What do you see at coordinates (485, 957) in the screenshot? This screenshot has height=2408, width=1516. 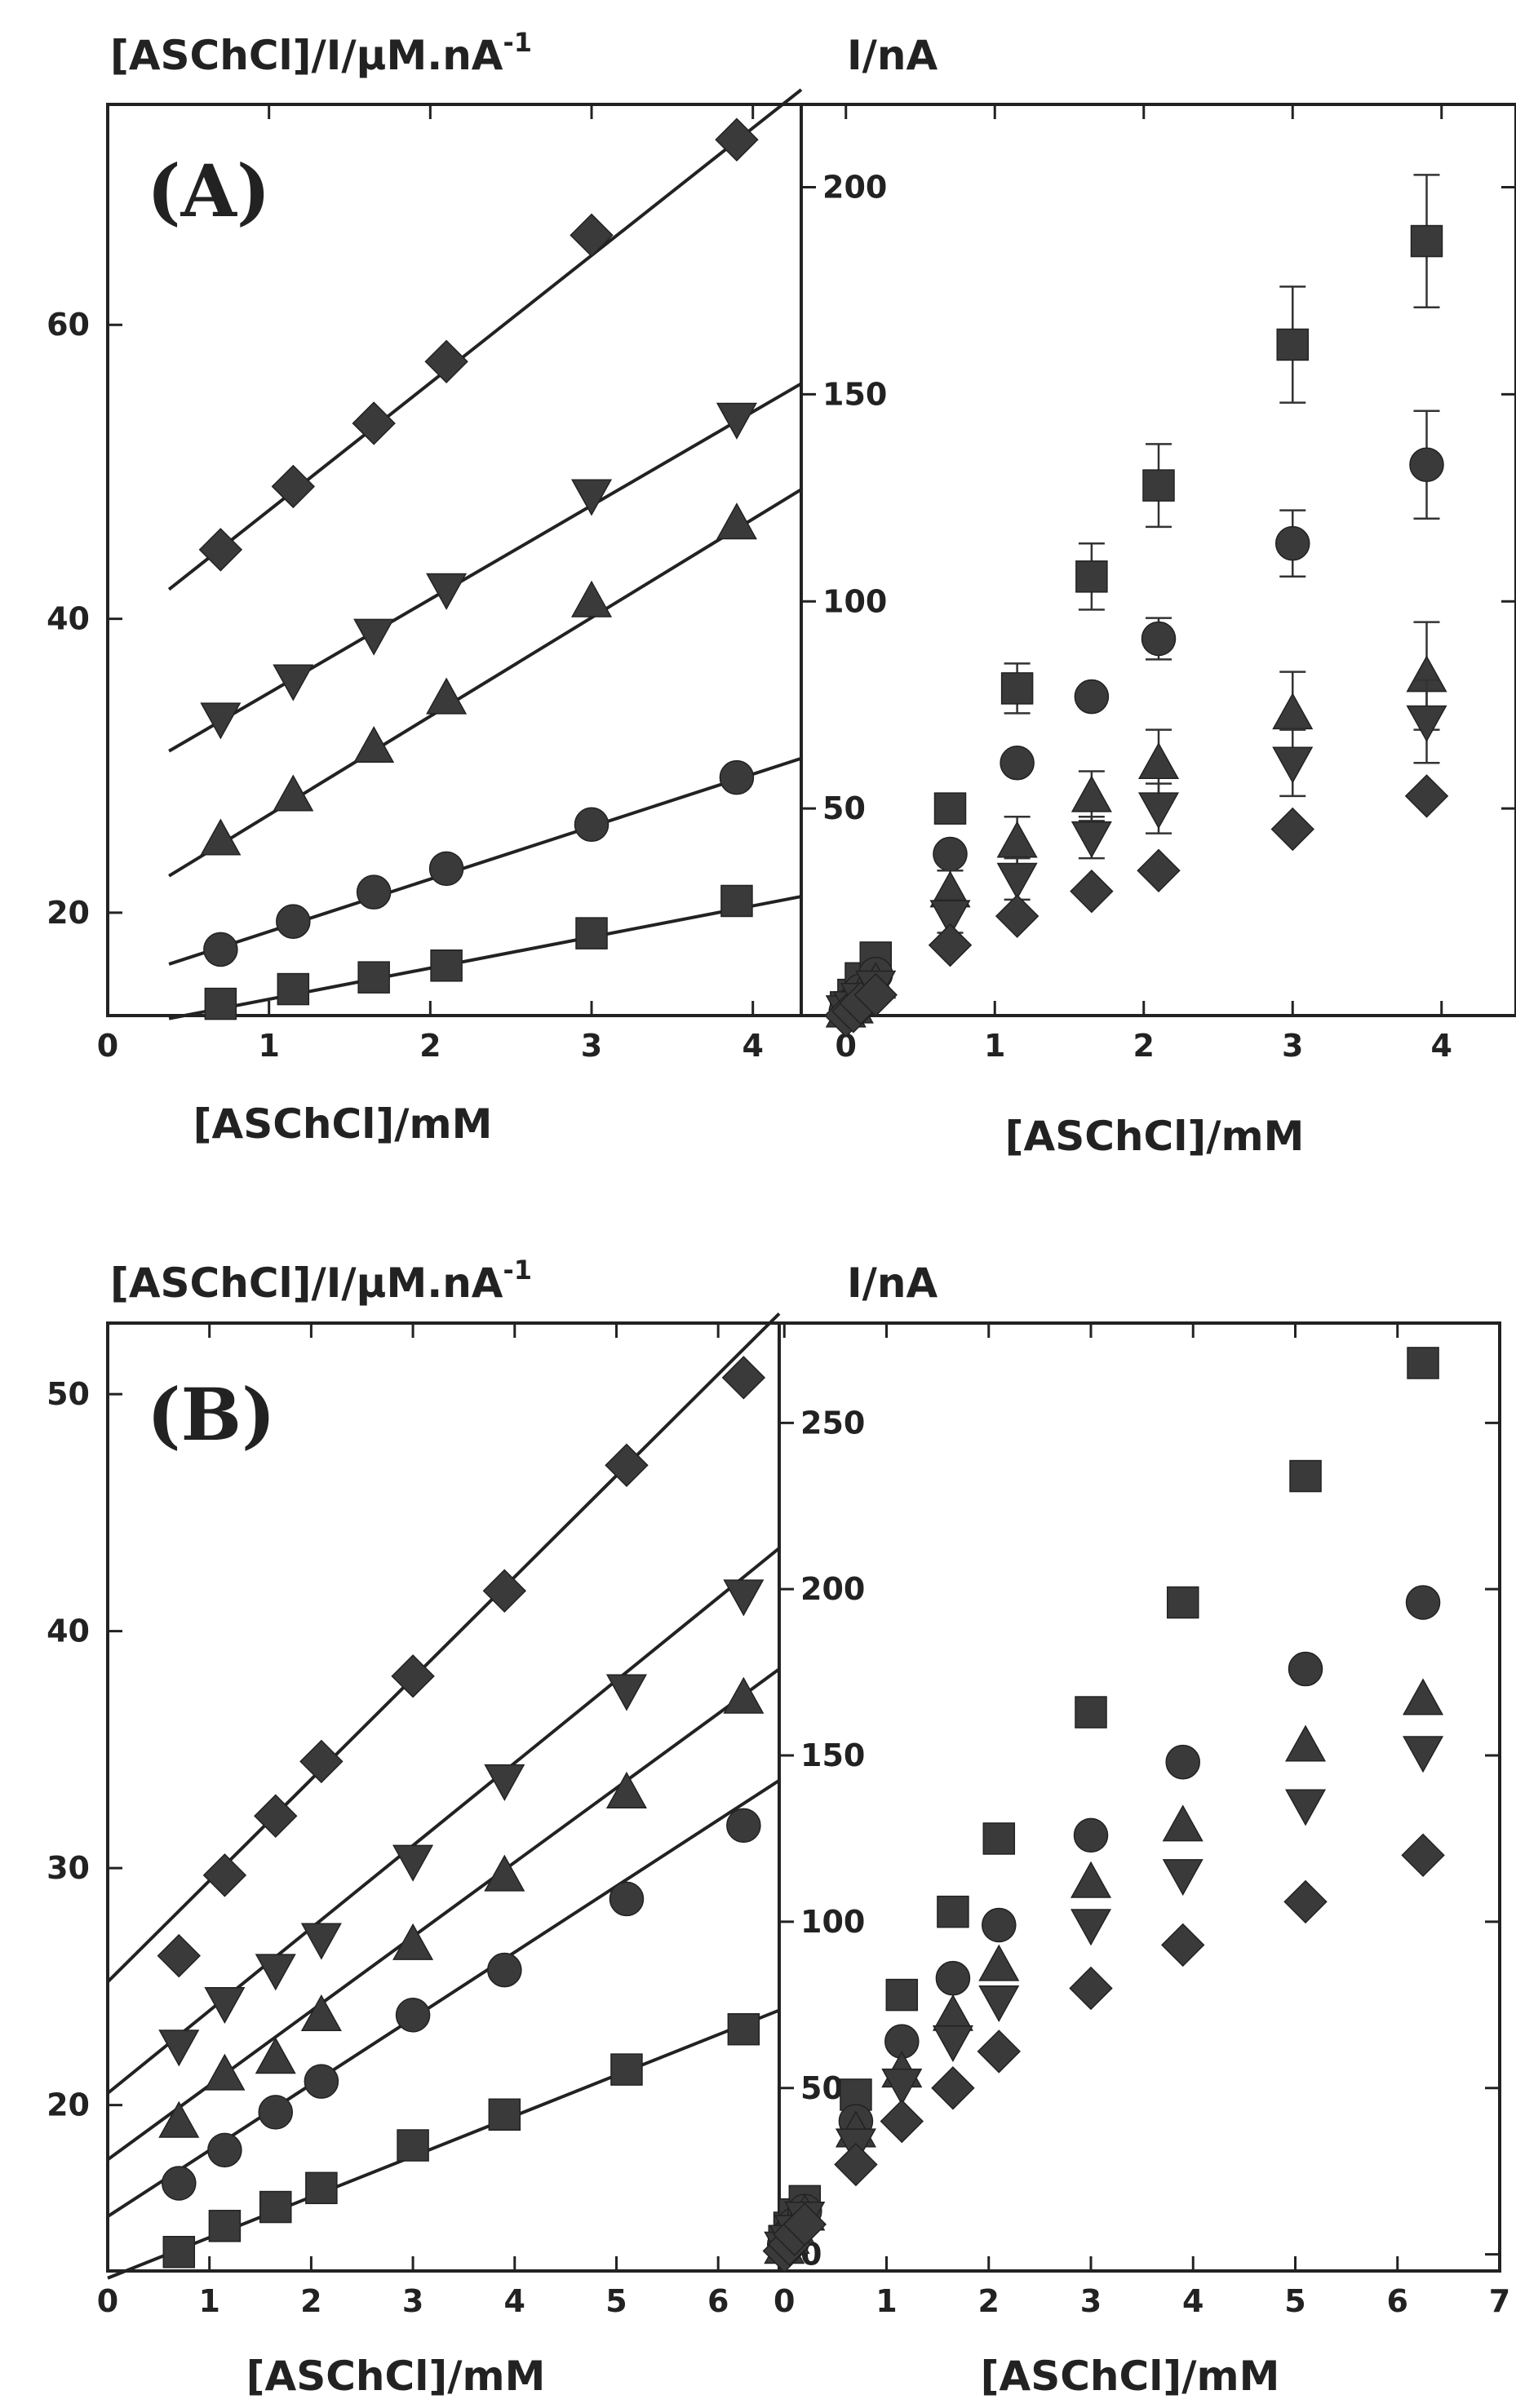 I see `fit-line-square` at bounding box center [485, 957].